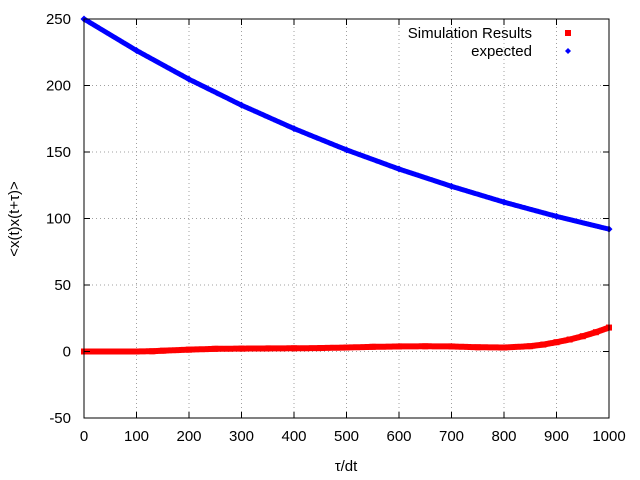 The image size is (640, 480). What do you see at coordinates (58, 152) in the screenshot?
I see `y-tick-label: 150` at bounding box center [58, 152].